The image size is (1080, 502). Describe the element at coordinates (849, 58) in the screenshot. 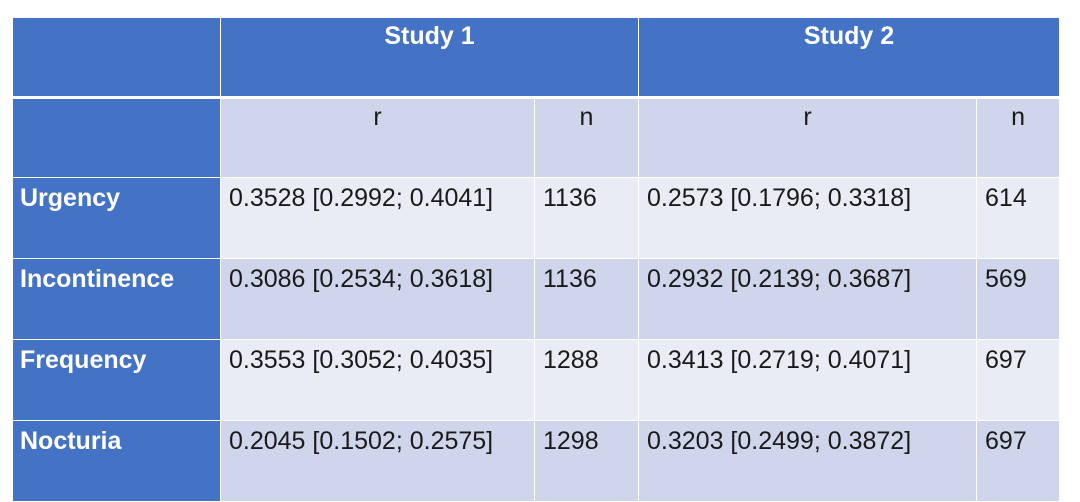

I see `study-2-header: Study 2` at that location.